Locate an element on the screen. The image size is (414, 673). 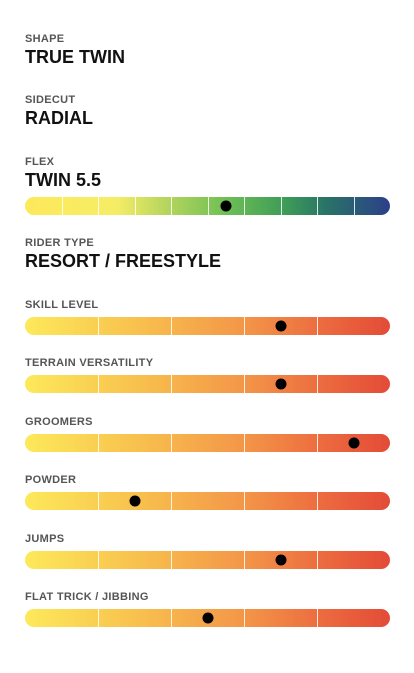
spec-flex-value: TWIN 5.5 is located at coordinates (63, 180).